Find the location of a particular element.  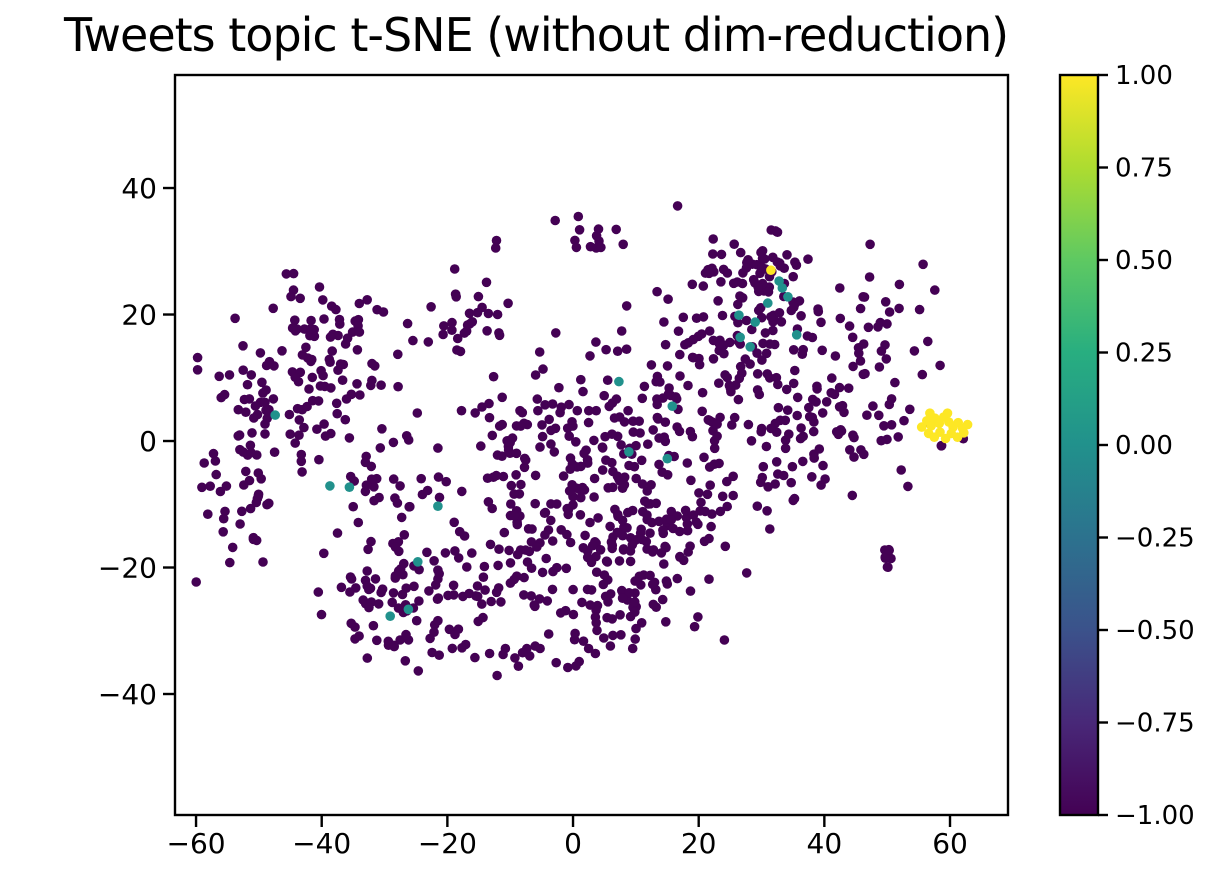

colorbar-tick-label: −0.75 is located at coordinates (1155, 724).